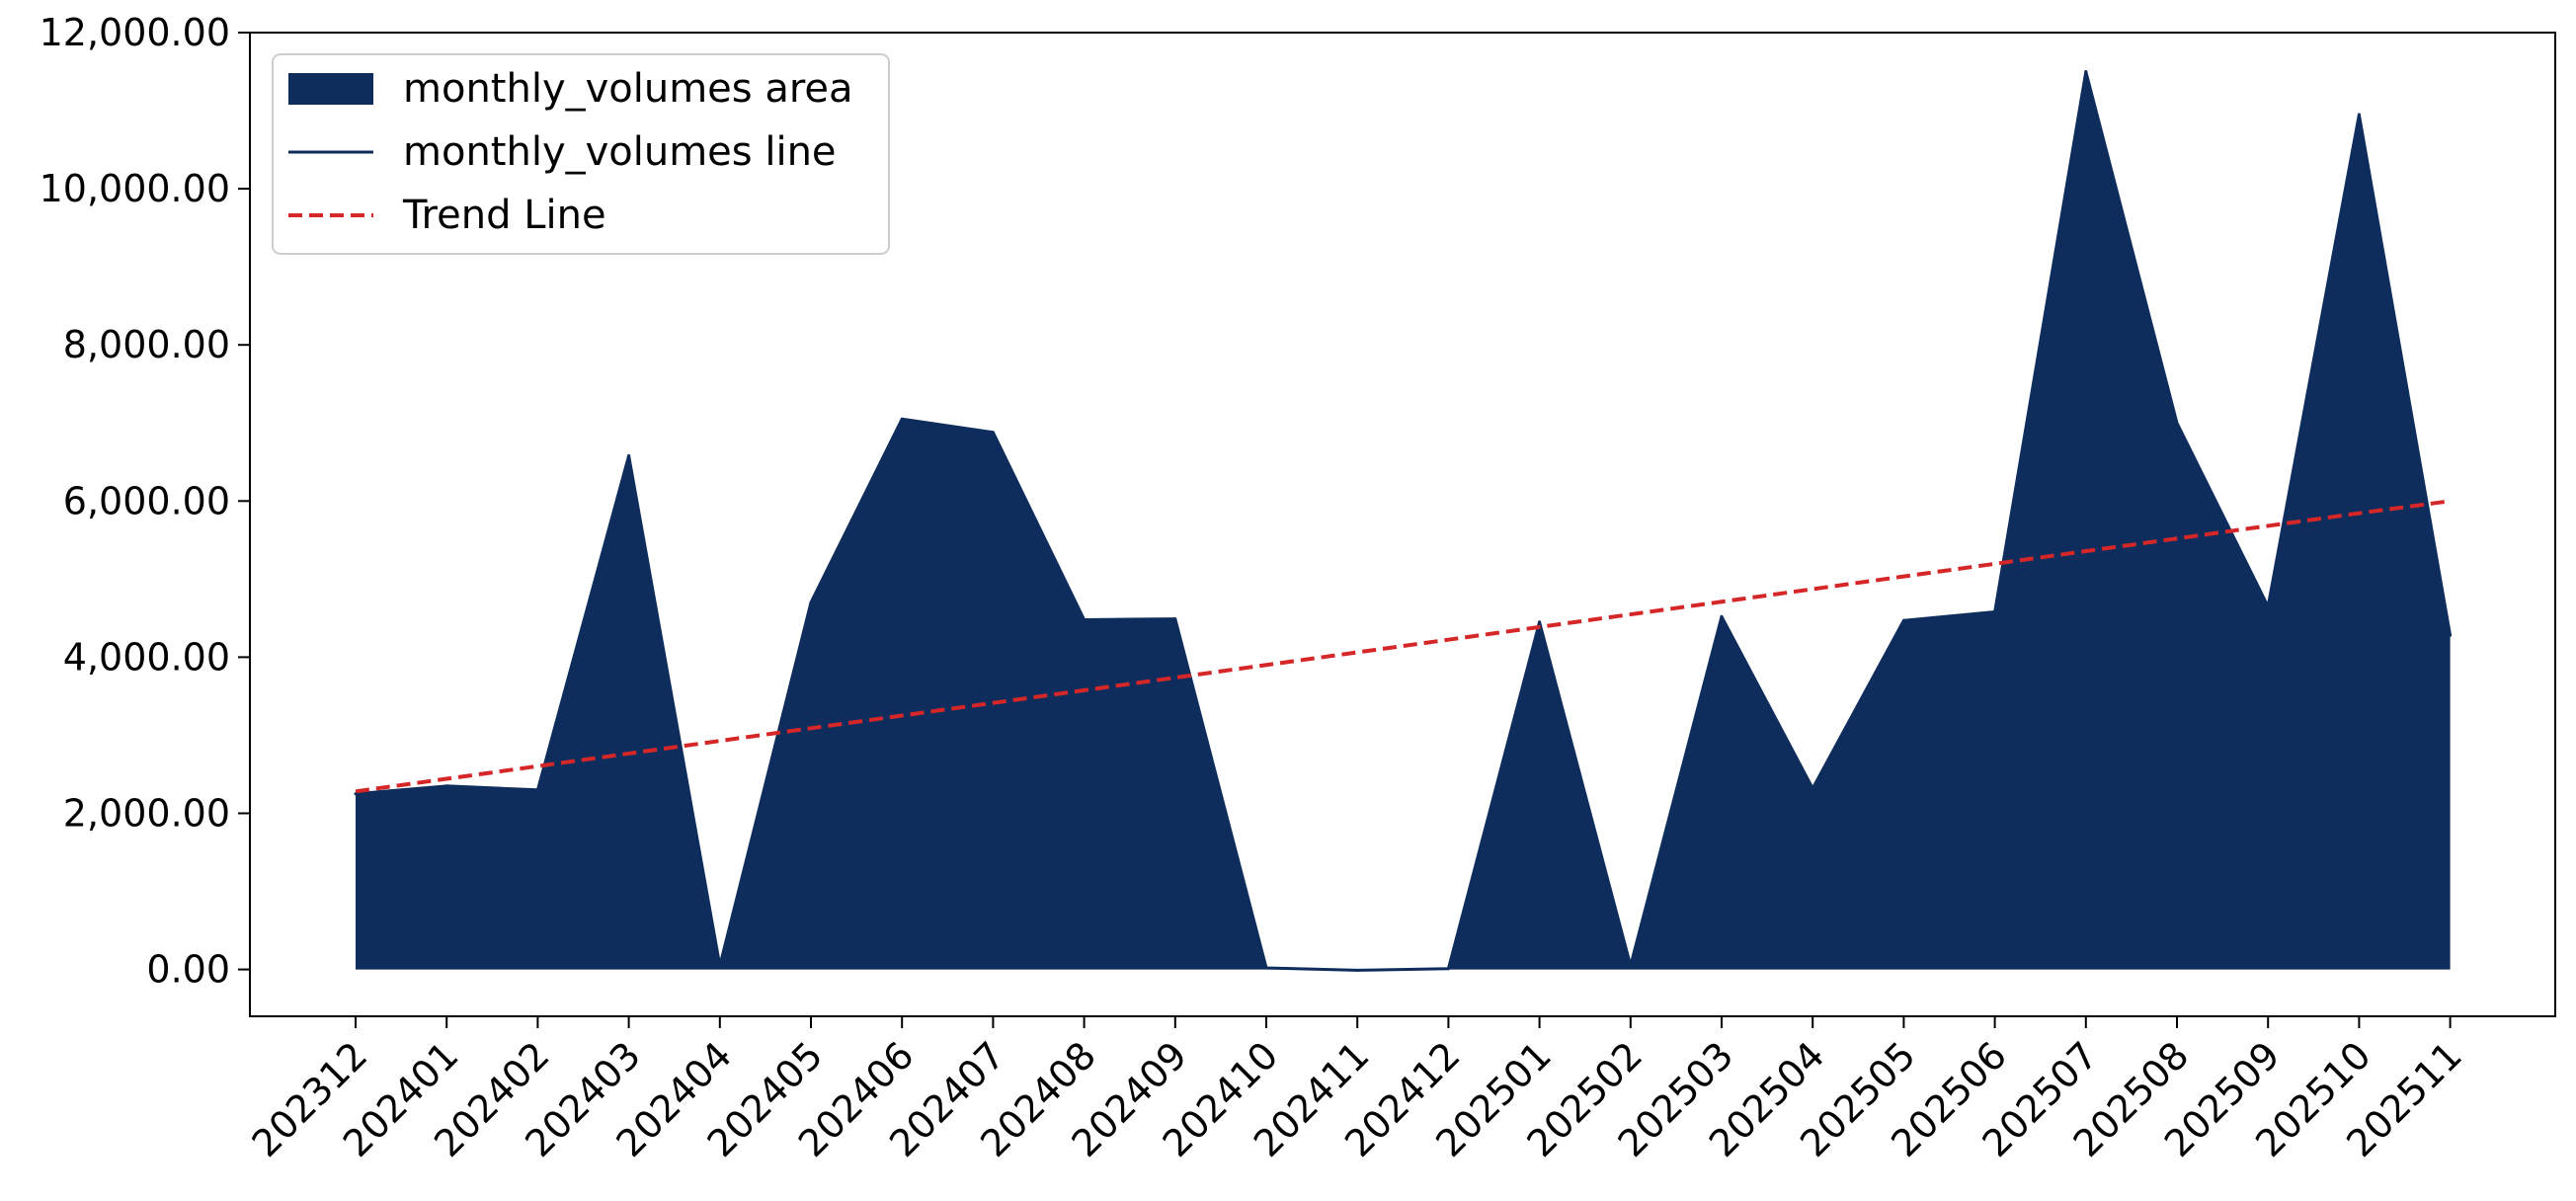  I want to click on y-tick-label: 2,000.00, so click(146, 813).